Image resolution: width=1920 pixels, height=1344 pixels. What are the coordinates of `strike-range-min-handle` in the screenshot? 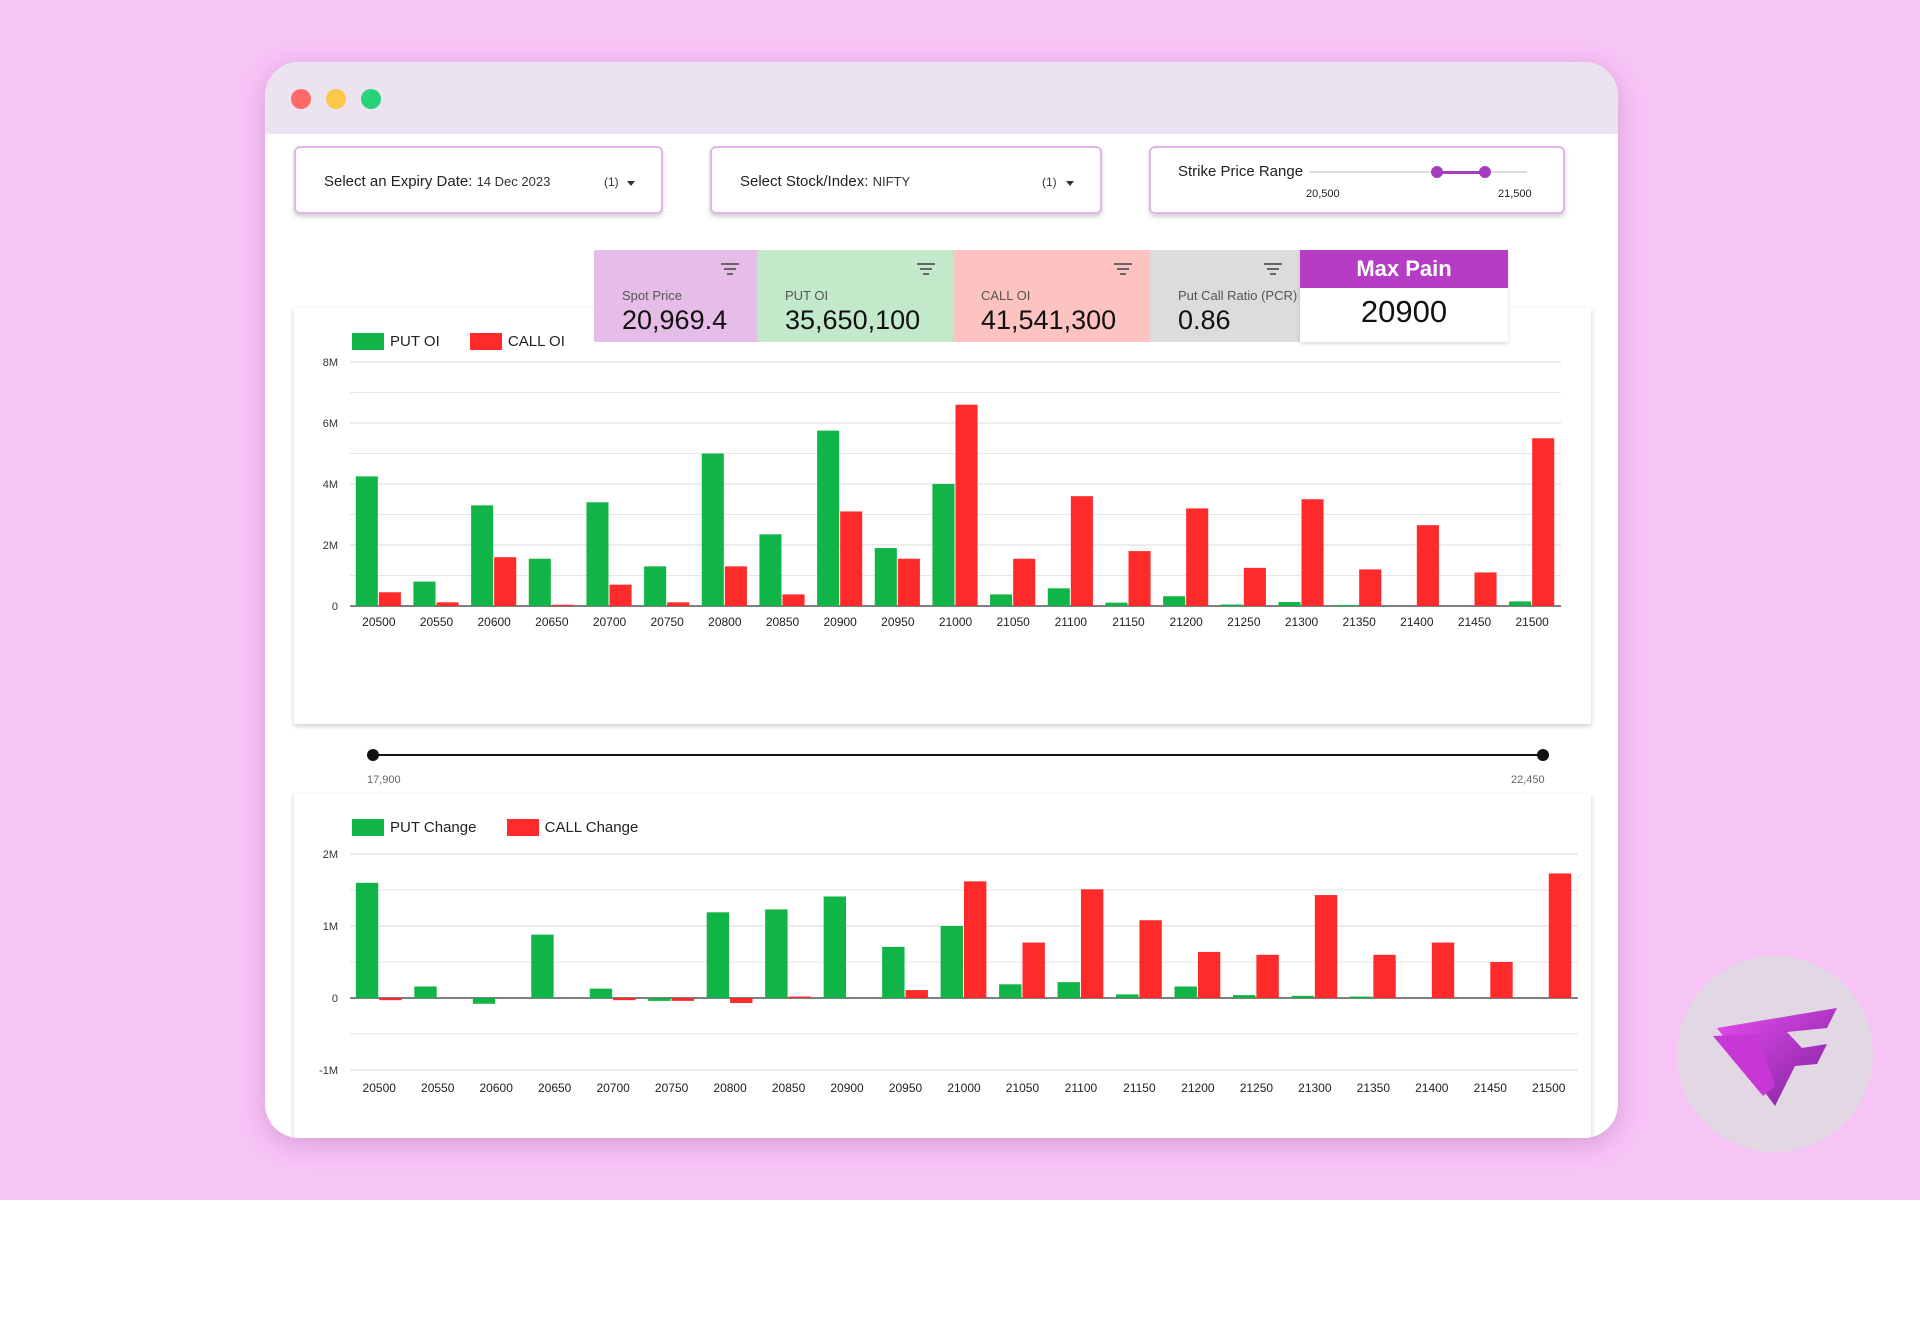 It's located at (373, 755).